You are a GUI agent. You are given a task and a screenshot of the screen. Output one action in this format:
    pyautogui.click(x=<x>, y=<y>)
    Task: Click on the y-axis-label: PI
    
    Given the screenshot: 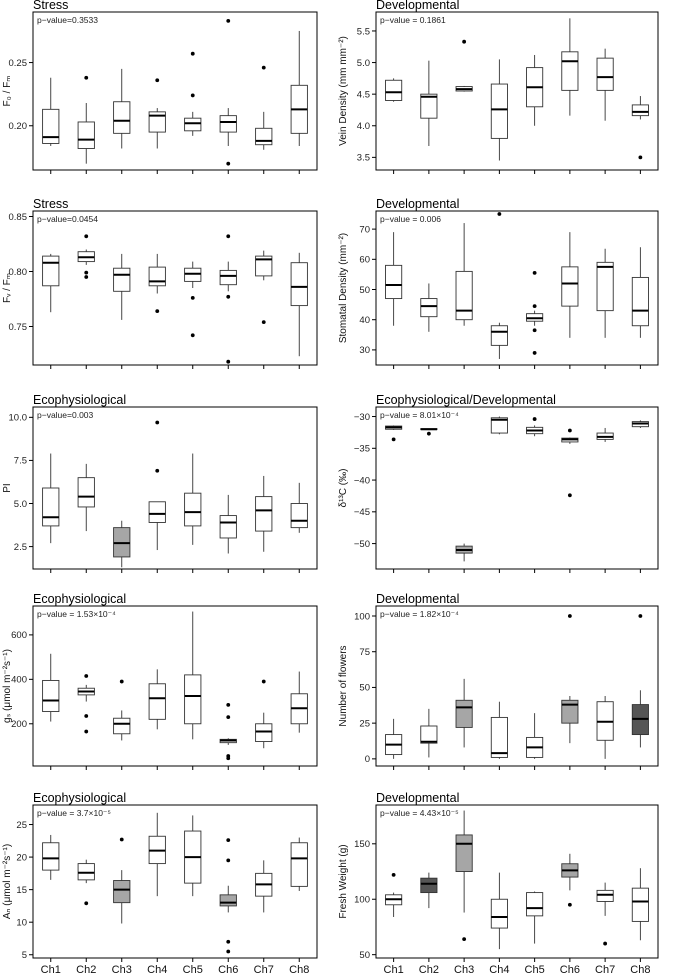 What is the action you would take?
    pyautogui.click(x=7, y=487)
    